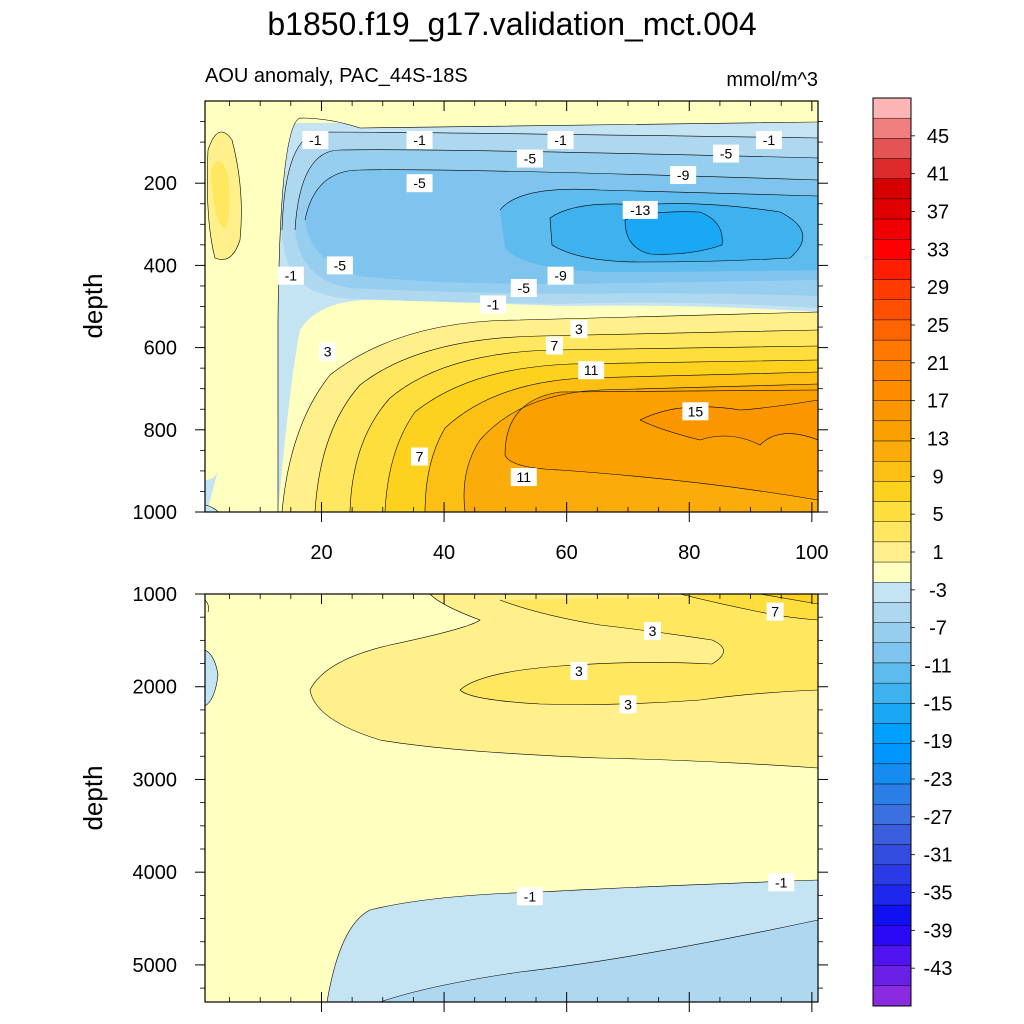  Describe the element at coordinates (160, 349) in the screenshot. I see `upper-y-tick-label: 600` at that location.